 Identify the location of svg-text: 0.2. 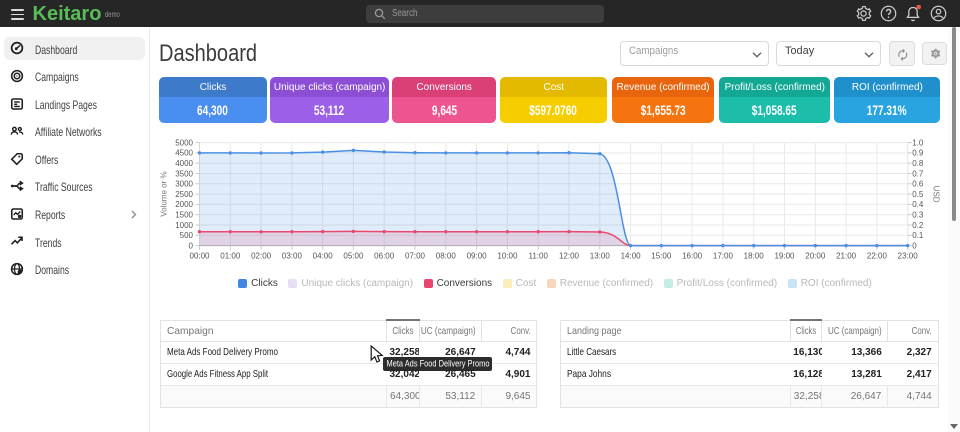
(918, 225).